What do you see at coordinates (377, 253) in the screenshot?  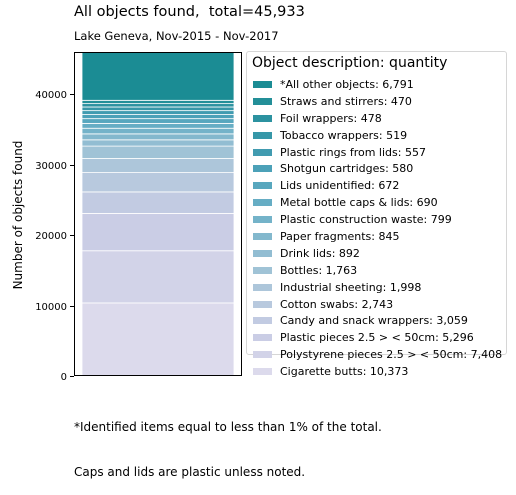 I see `legend-item: Drink lids: 892` at bounding box center [377, 253].